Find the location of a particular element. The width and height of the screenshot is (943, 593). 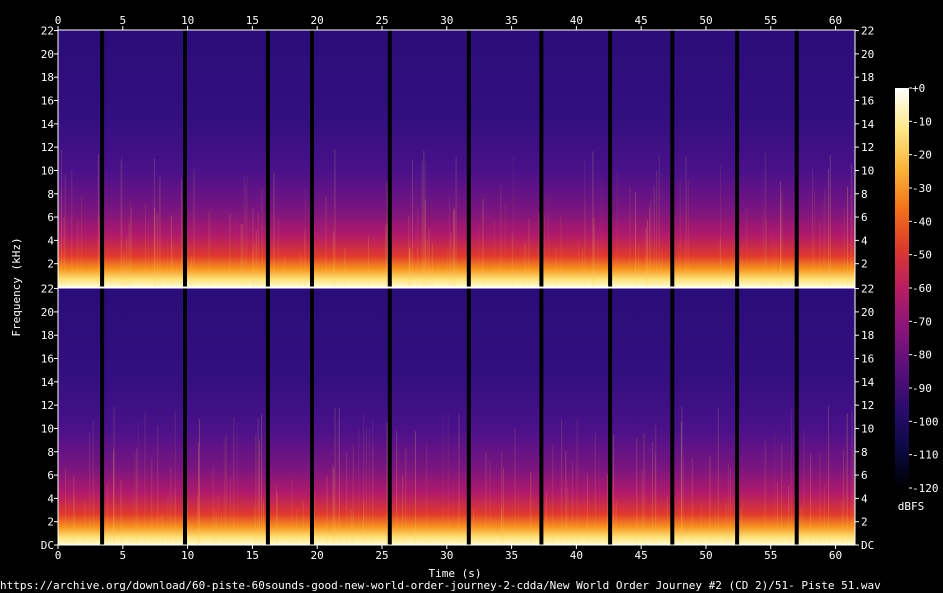

x-tick-label-top: 30 is located at coordinates (446, 20).